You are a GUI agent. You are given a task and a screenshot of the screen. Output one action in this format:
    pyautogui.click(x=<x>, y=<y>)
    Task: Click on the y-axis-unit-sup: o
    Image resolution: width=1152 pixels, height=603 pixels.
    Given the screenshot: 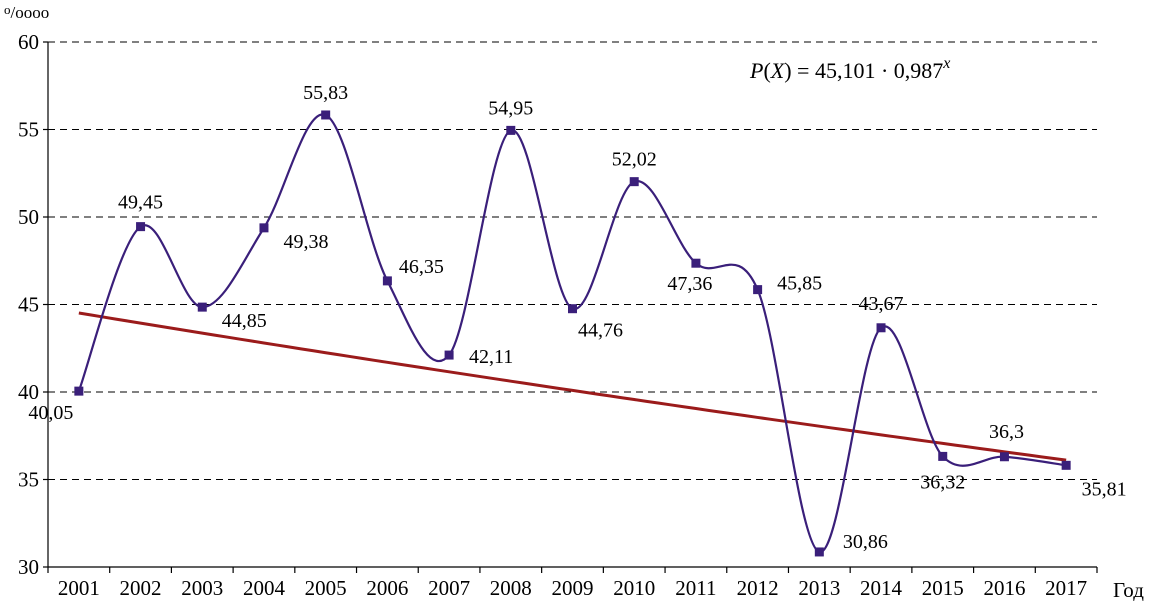 What is the action you would take?
    pyautogui.click(x=7, y=9)
    